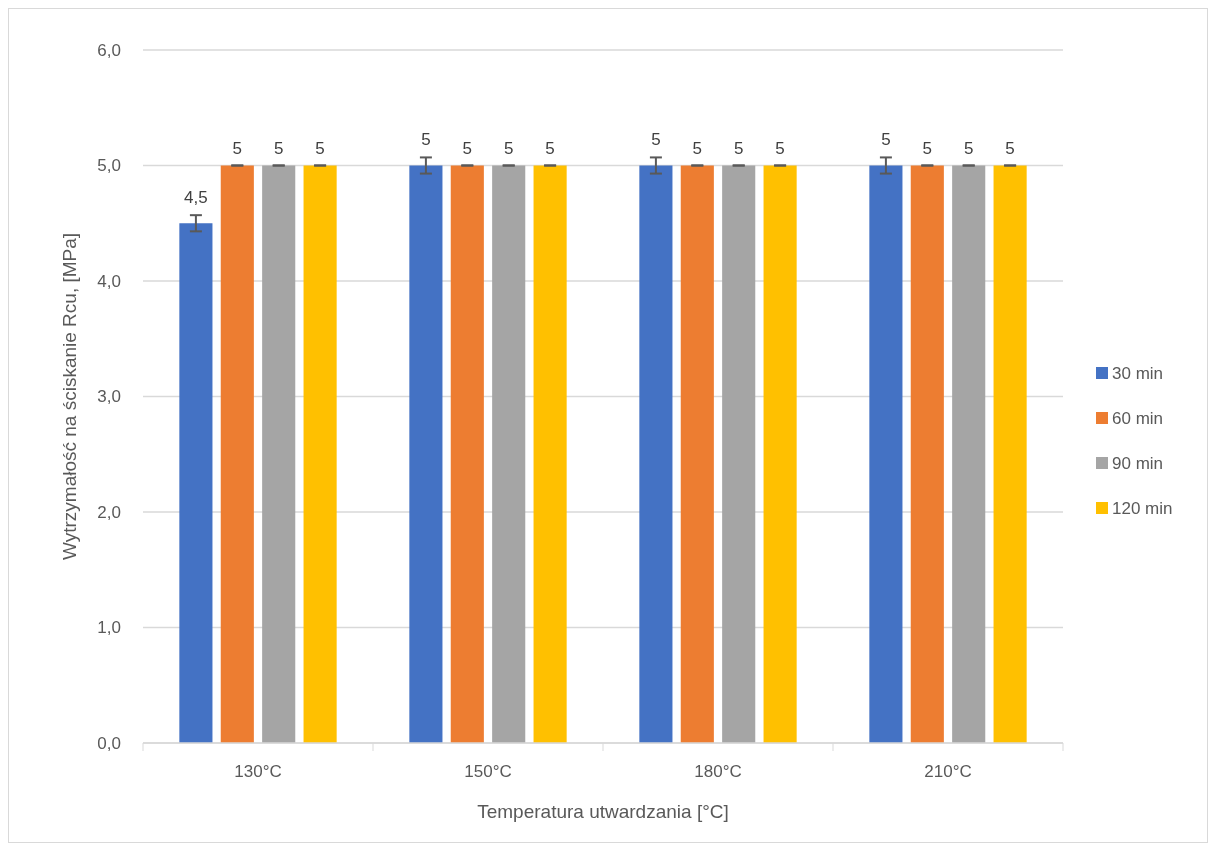  I want to click on y-axis-title: Wytrzymałość na ściskanie Rcu, [MPa], so click(69, 396).